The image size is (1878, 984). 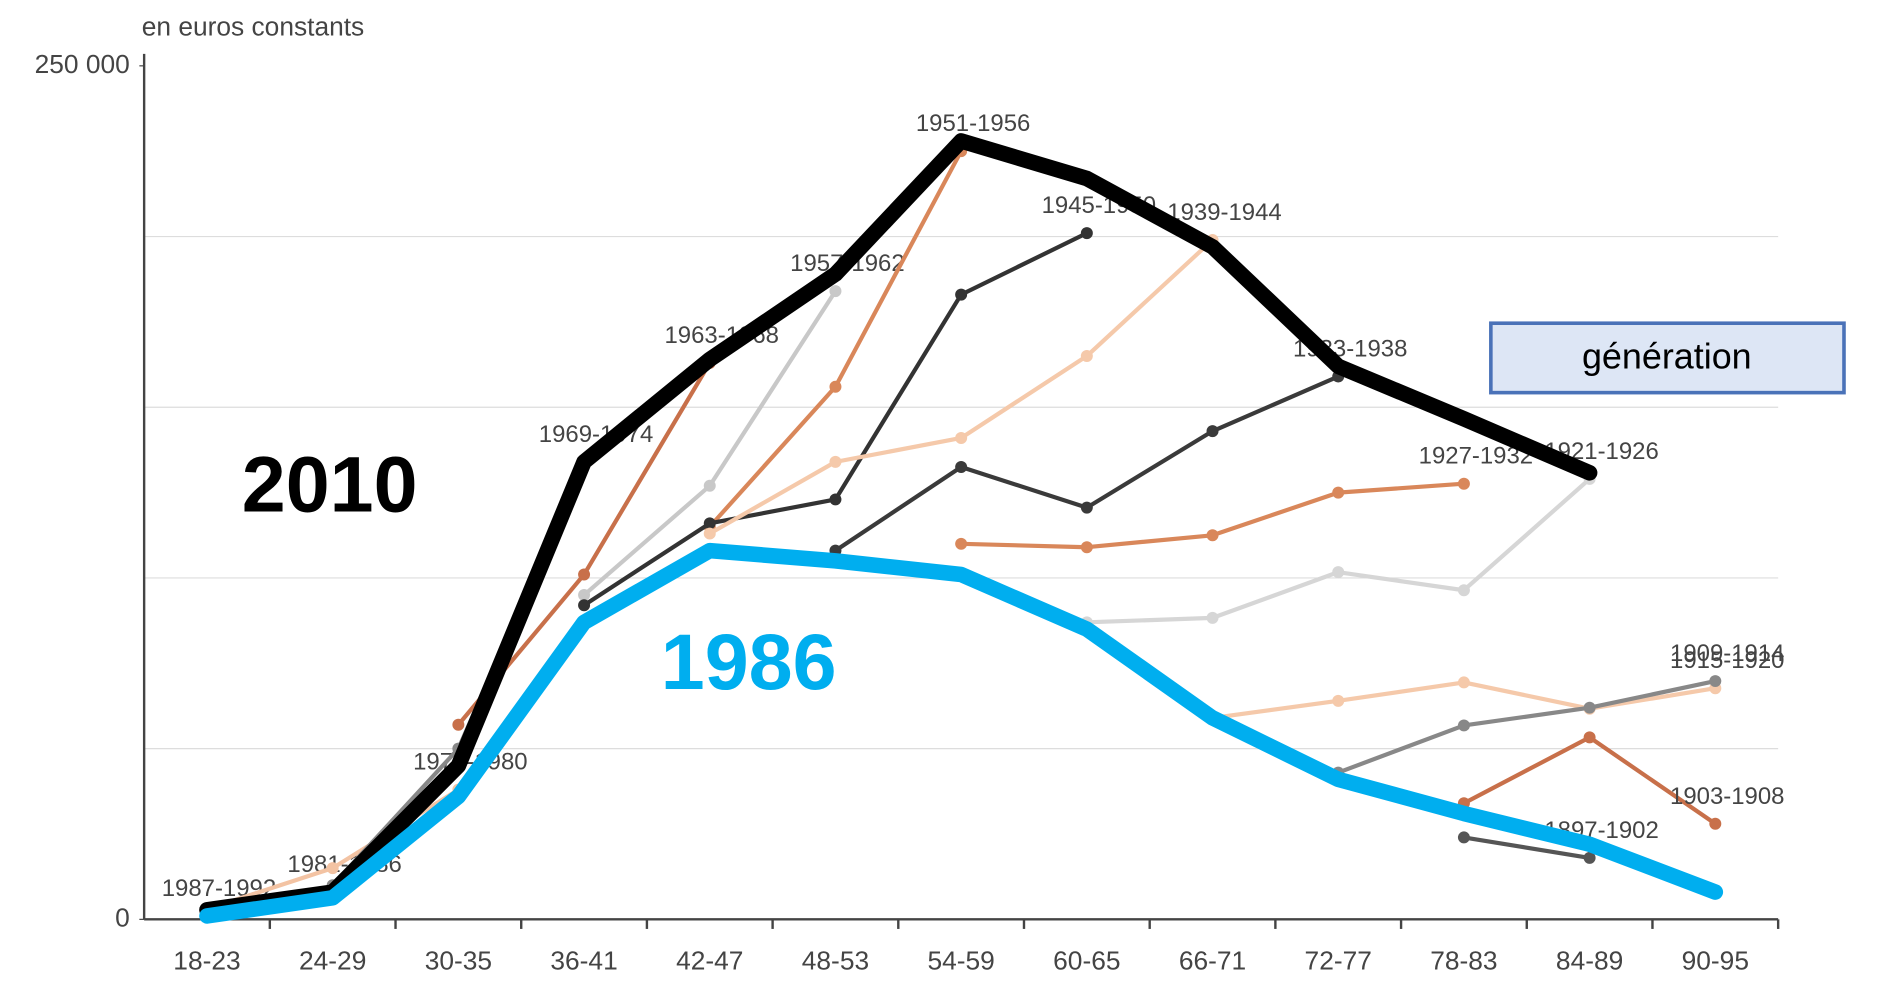 What do you see at coordinates (973, 123) in the screenshot?
I see `series-label: 1951-1956` at bounding box center [973, 123].